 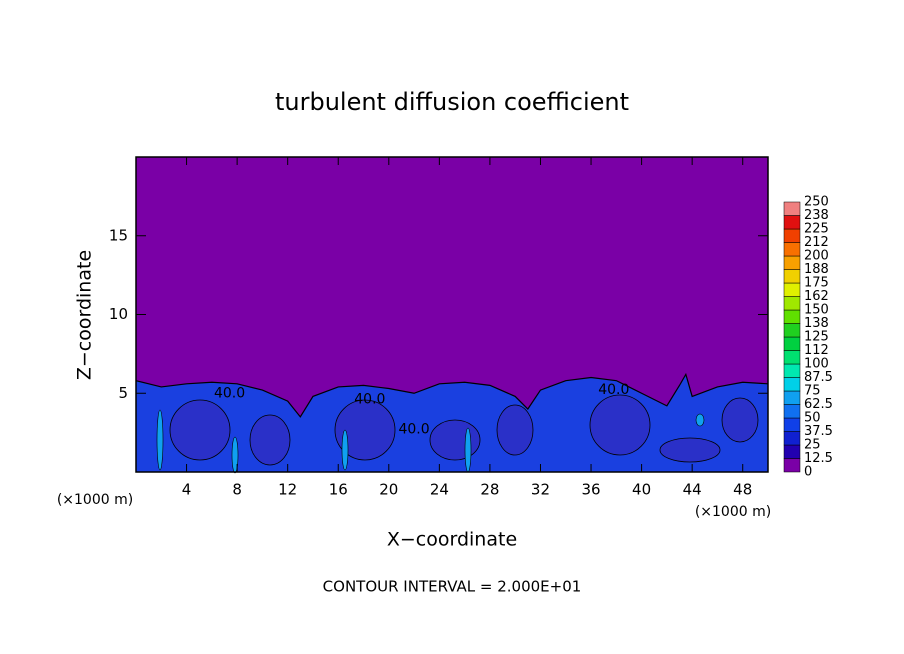 I want to click on colorbar-label: 250, so click(x=816, y=202).